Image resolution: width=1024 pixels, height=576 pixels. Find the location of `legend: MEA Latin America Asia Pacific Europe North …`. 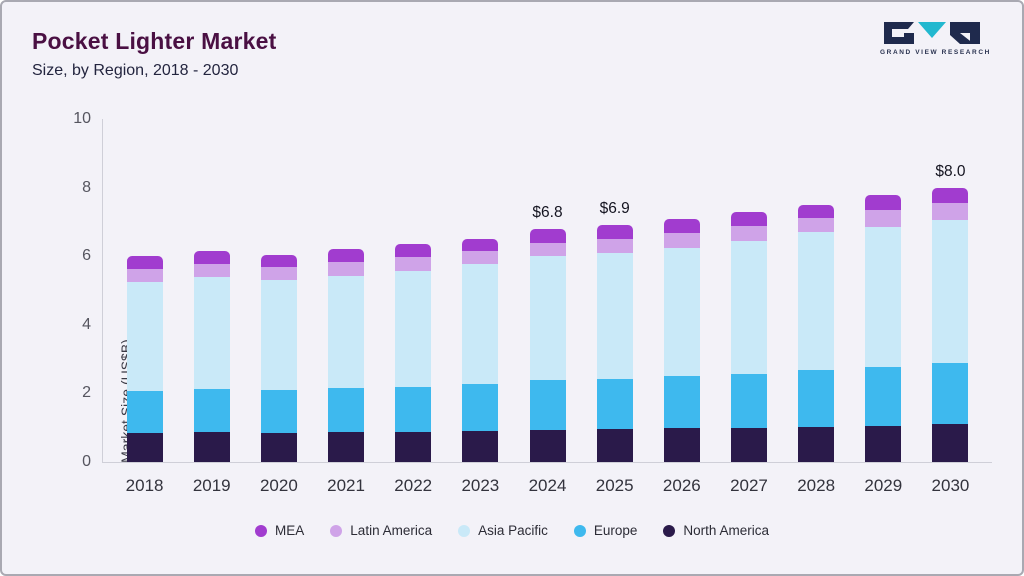

legend: MEA Latin America Asia Pacific Europe North … is located at coordinates (512, 530).